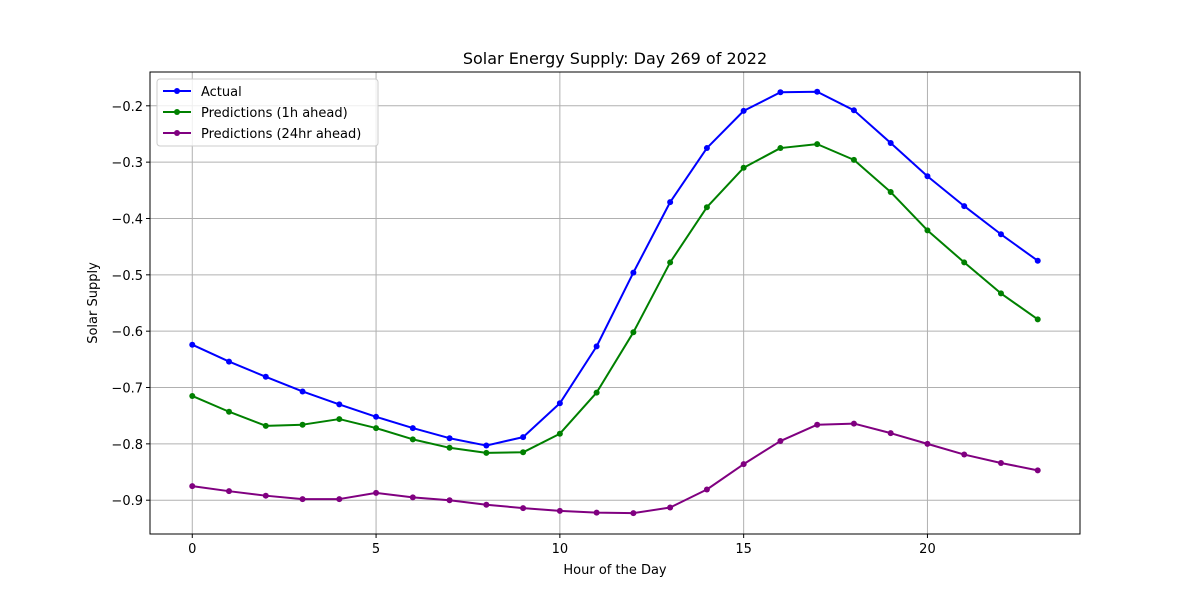 This screenshot has width=1200, height=600. I want to click on y-tick-label: −0.6, so click(127, 332).